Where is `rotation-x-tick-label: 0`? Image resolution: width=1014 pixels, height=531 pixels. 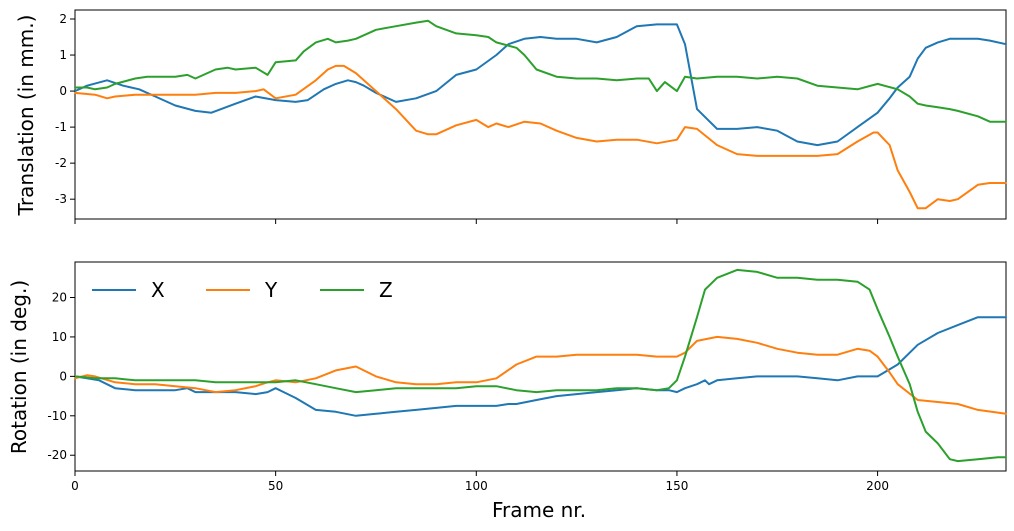
rotation-x-tick-label: 0 is located at coordinates (75, 486).